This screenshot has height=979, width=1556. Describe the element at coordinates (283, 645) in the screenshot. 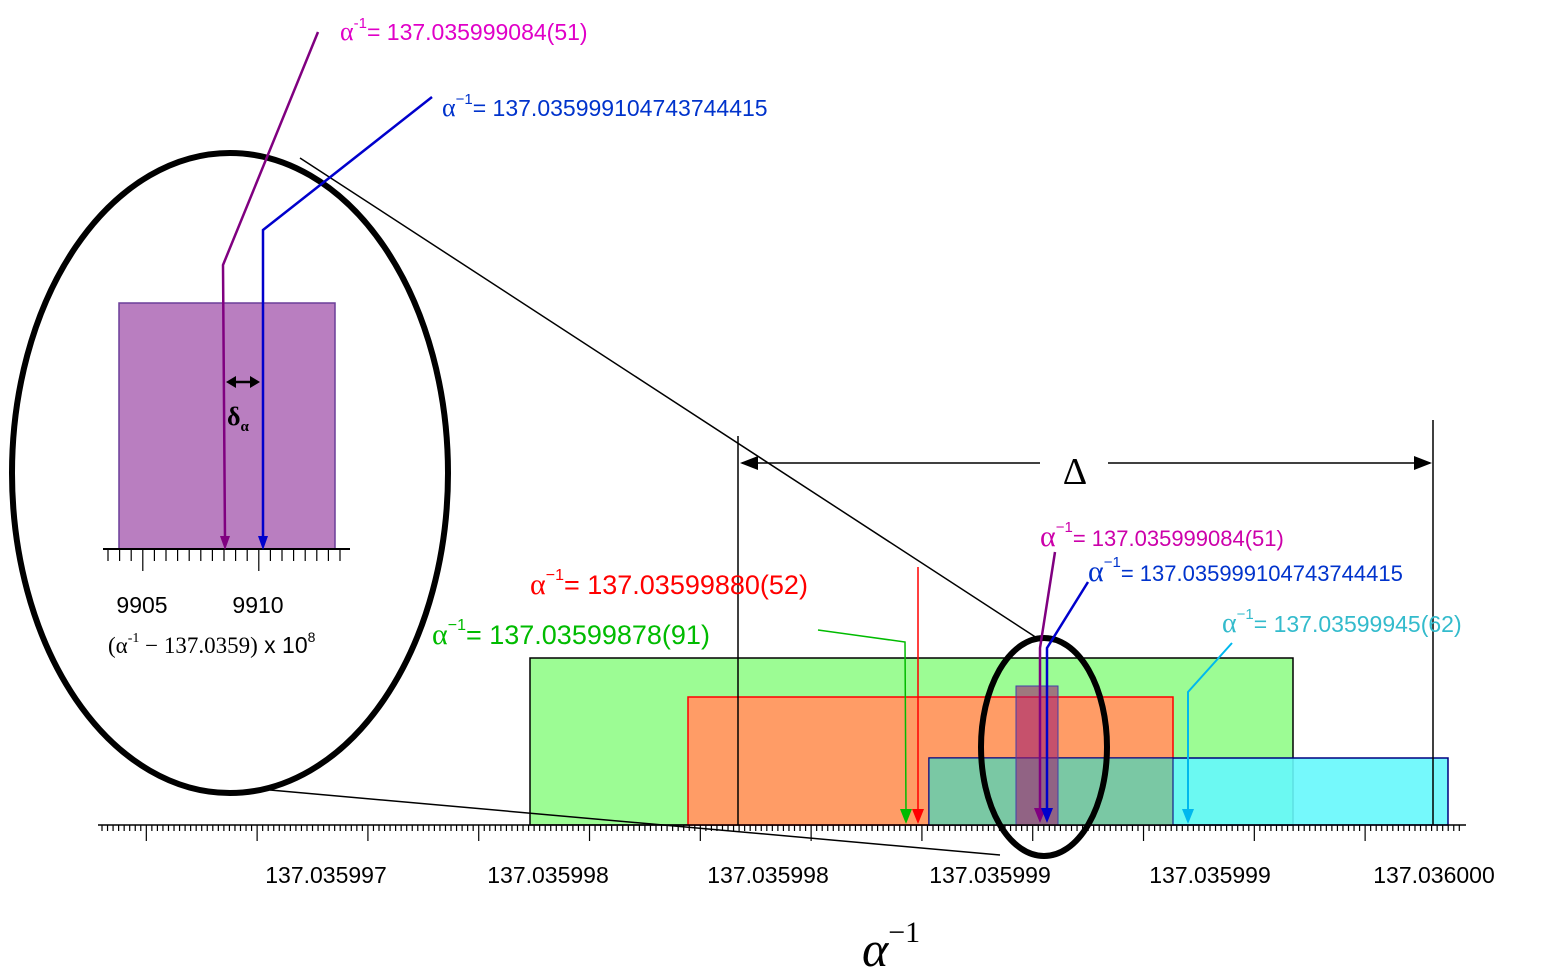

I see `inset-axis-scale: x 10` at that location.